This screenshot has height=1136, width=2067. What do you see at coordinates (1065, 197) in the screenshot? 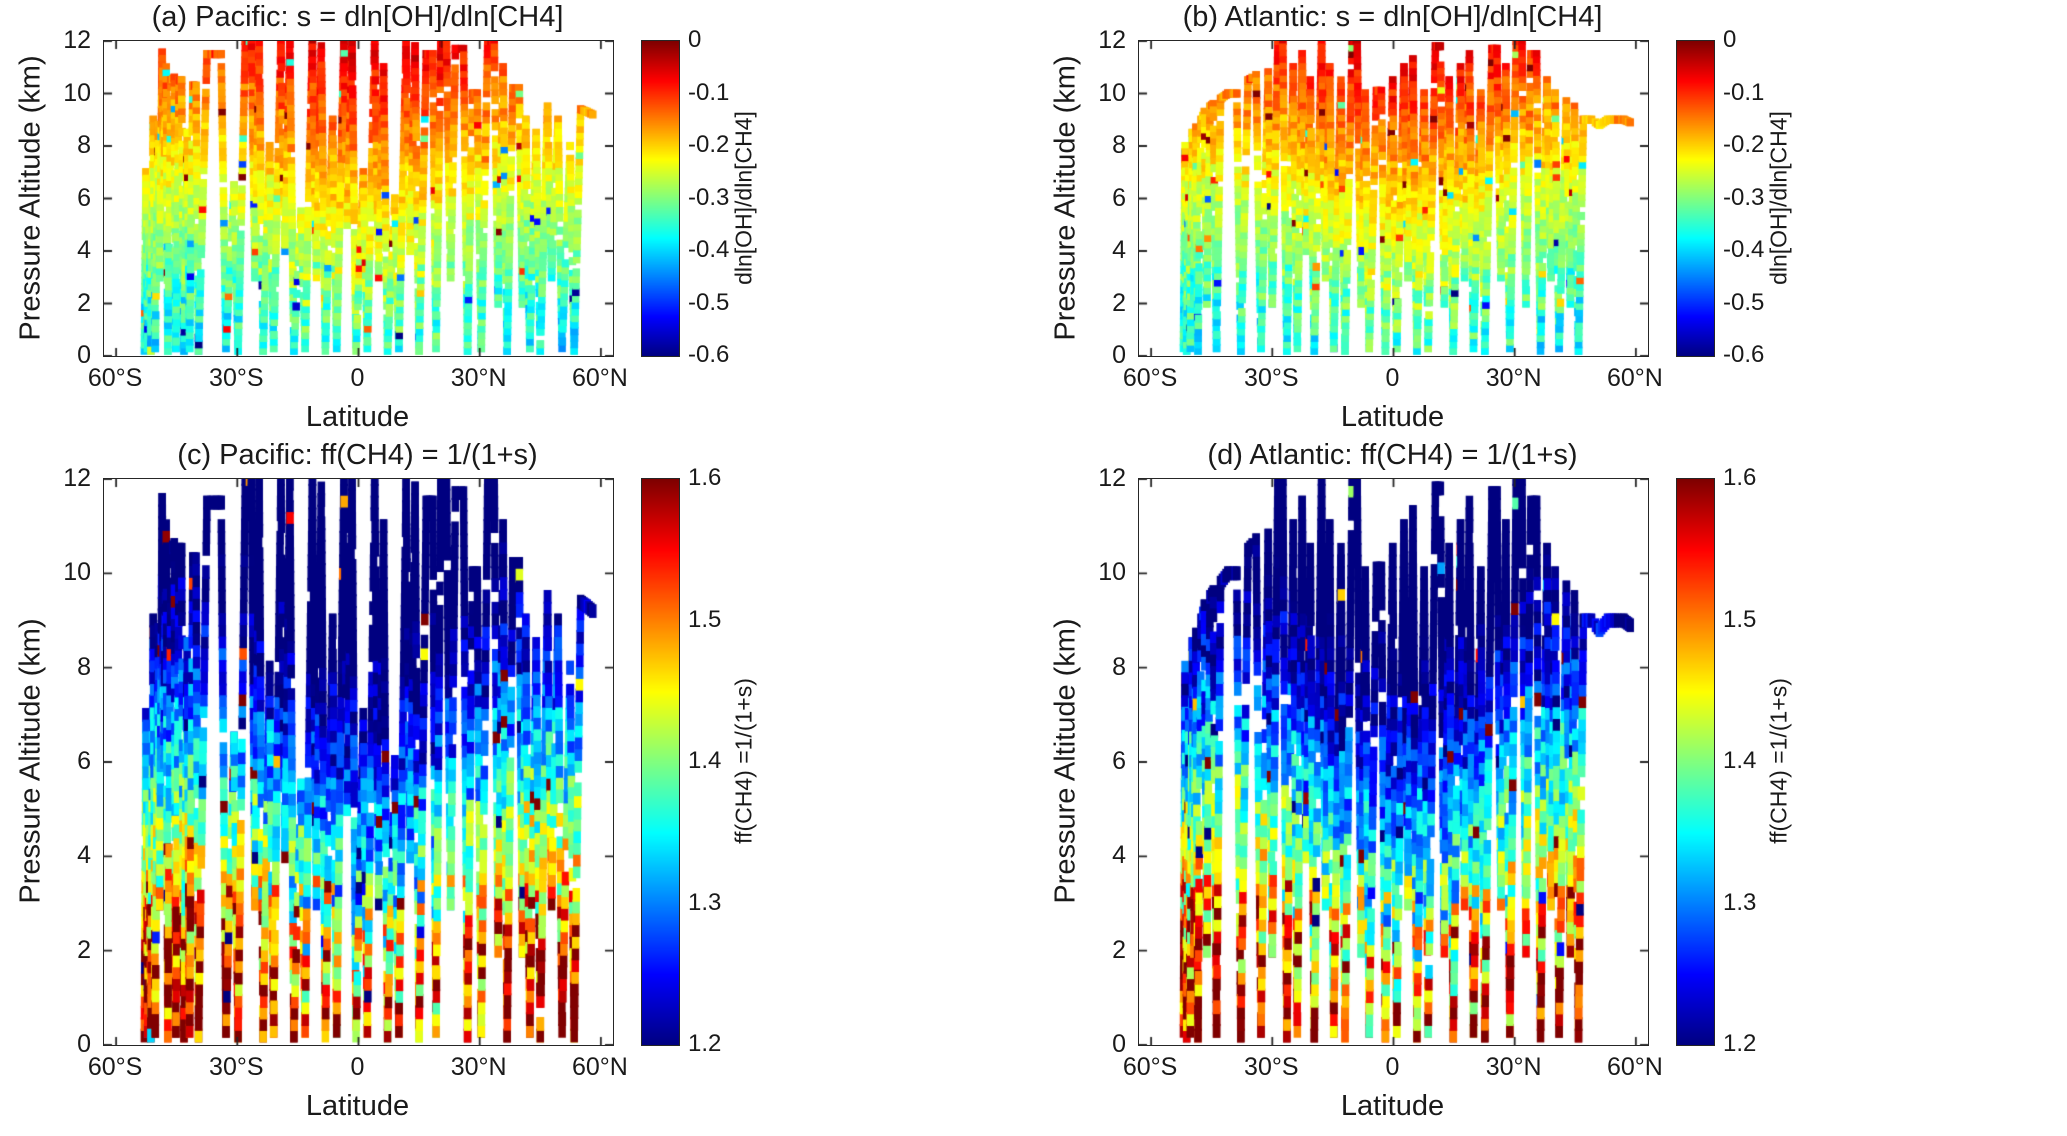
I see `panel-b-ylabel: Pressure Altitude (km)` at bounding box center [1065, 197].